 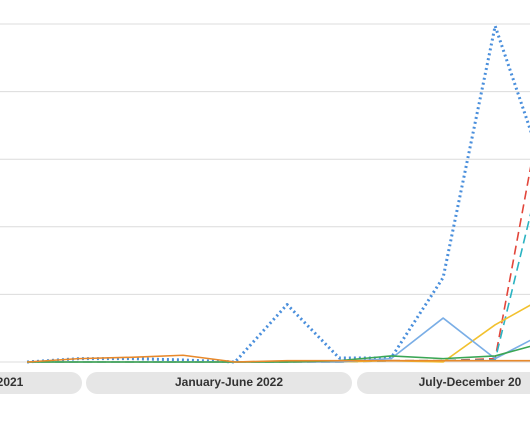 I want to click on period-label: 2021, so click(x=12, y=382).